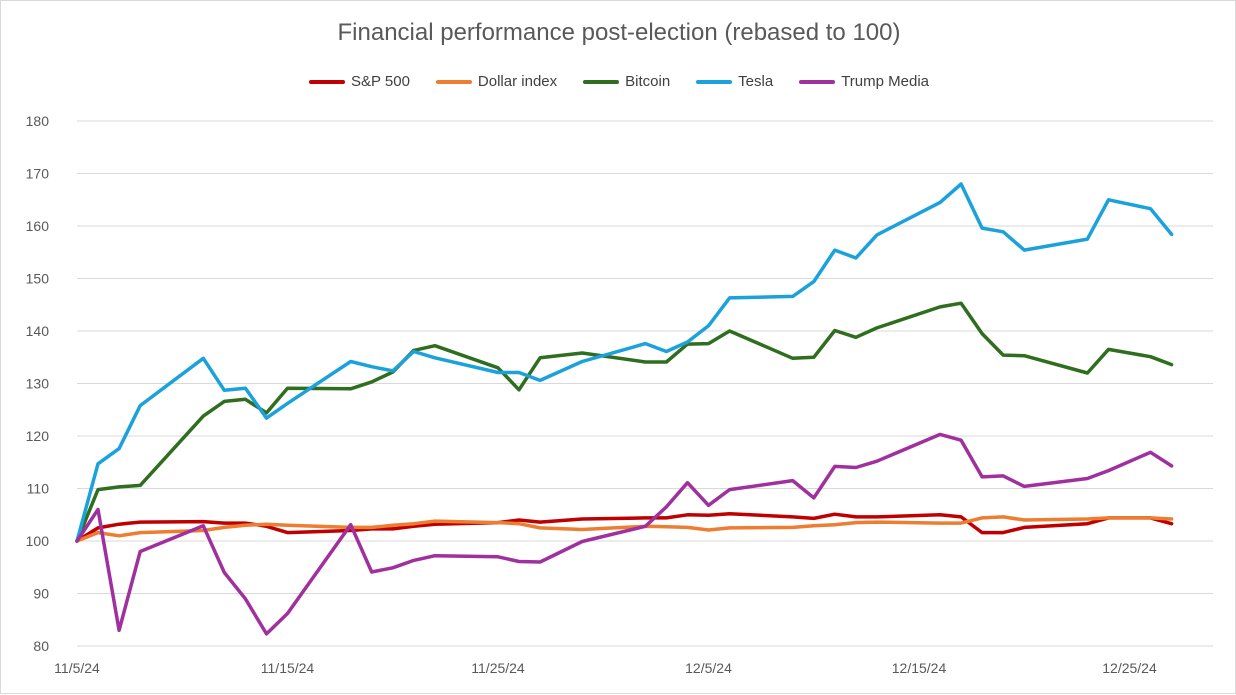 Image resolution: width=1236 pixels, height=695 pixels. Describe the element at coordinates (38, 384) in the screenshot. I see `y-tick-label: 130` at that location.